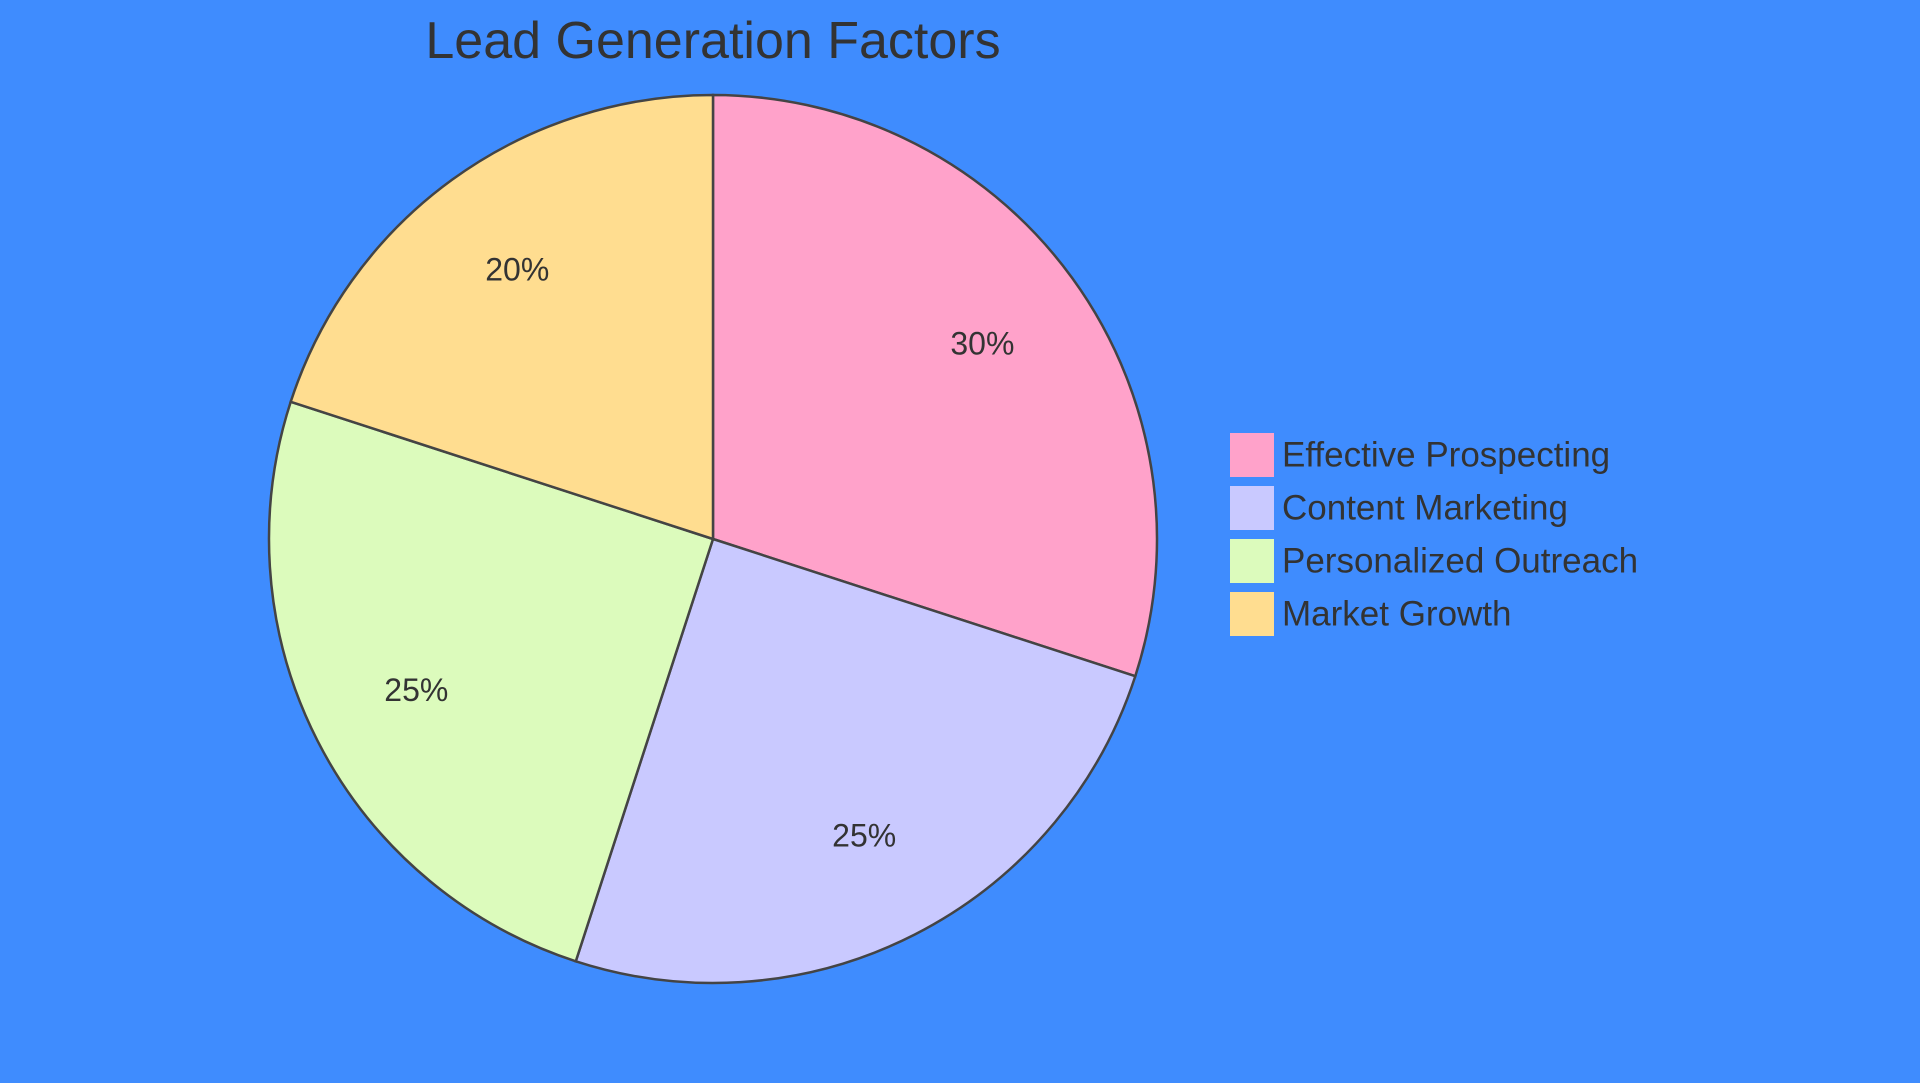  I want to click on chart-title: Lead Generation Factors, so click(712, 41).